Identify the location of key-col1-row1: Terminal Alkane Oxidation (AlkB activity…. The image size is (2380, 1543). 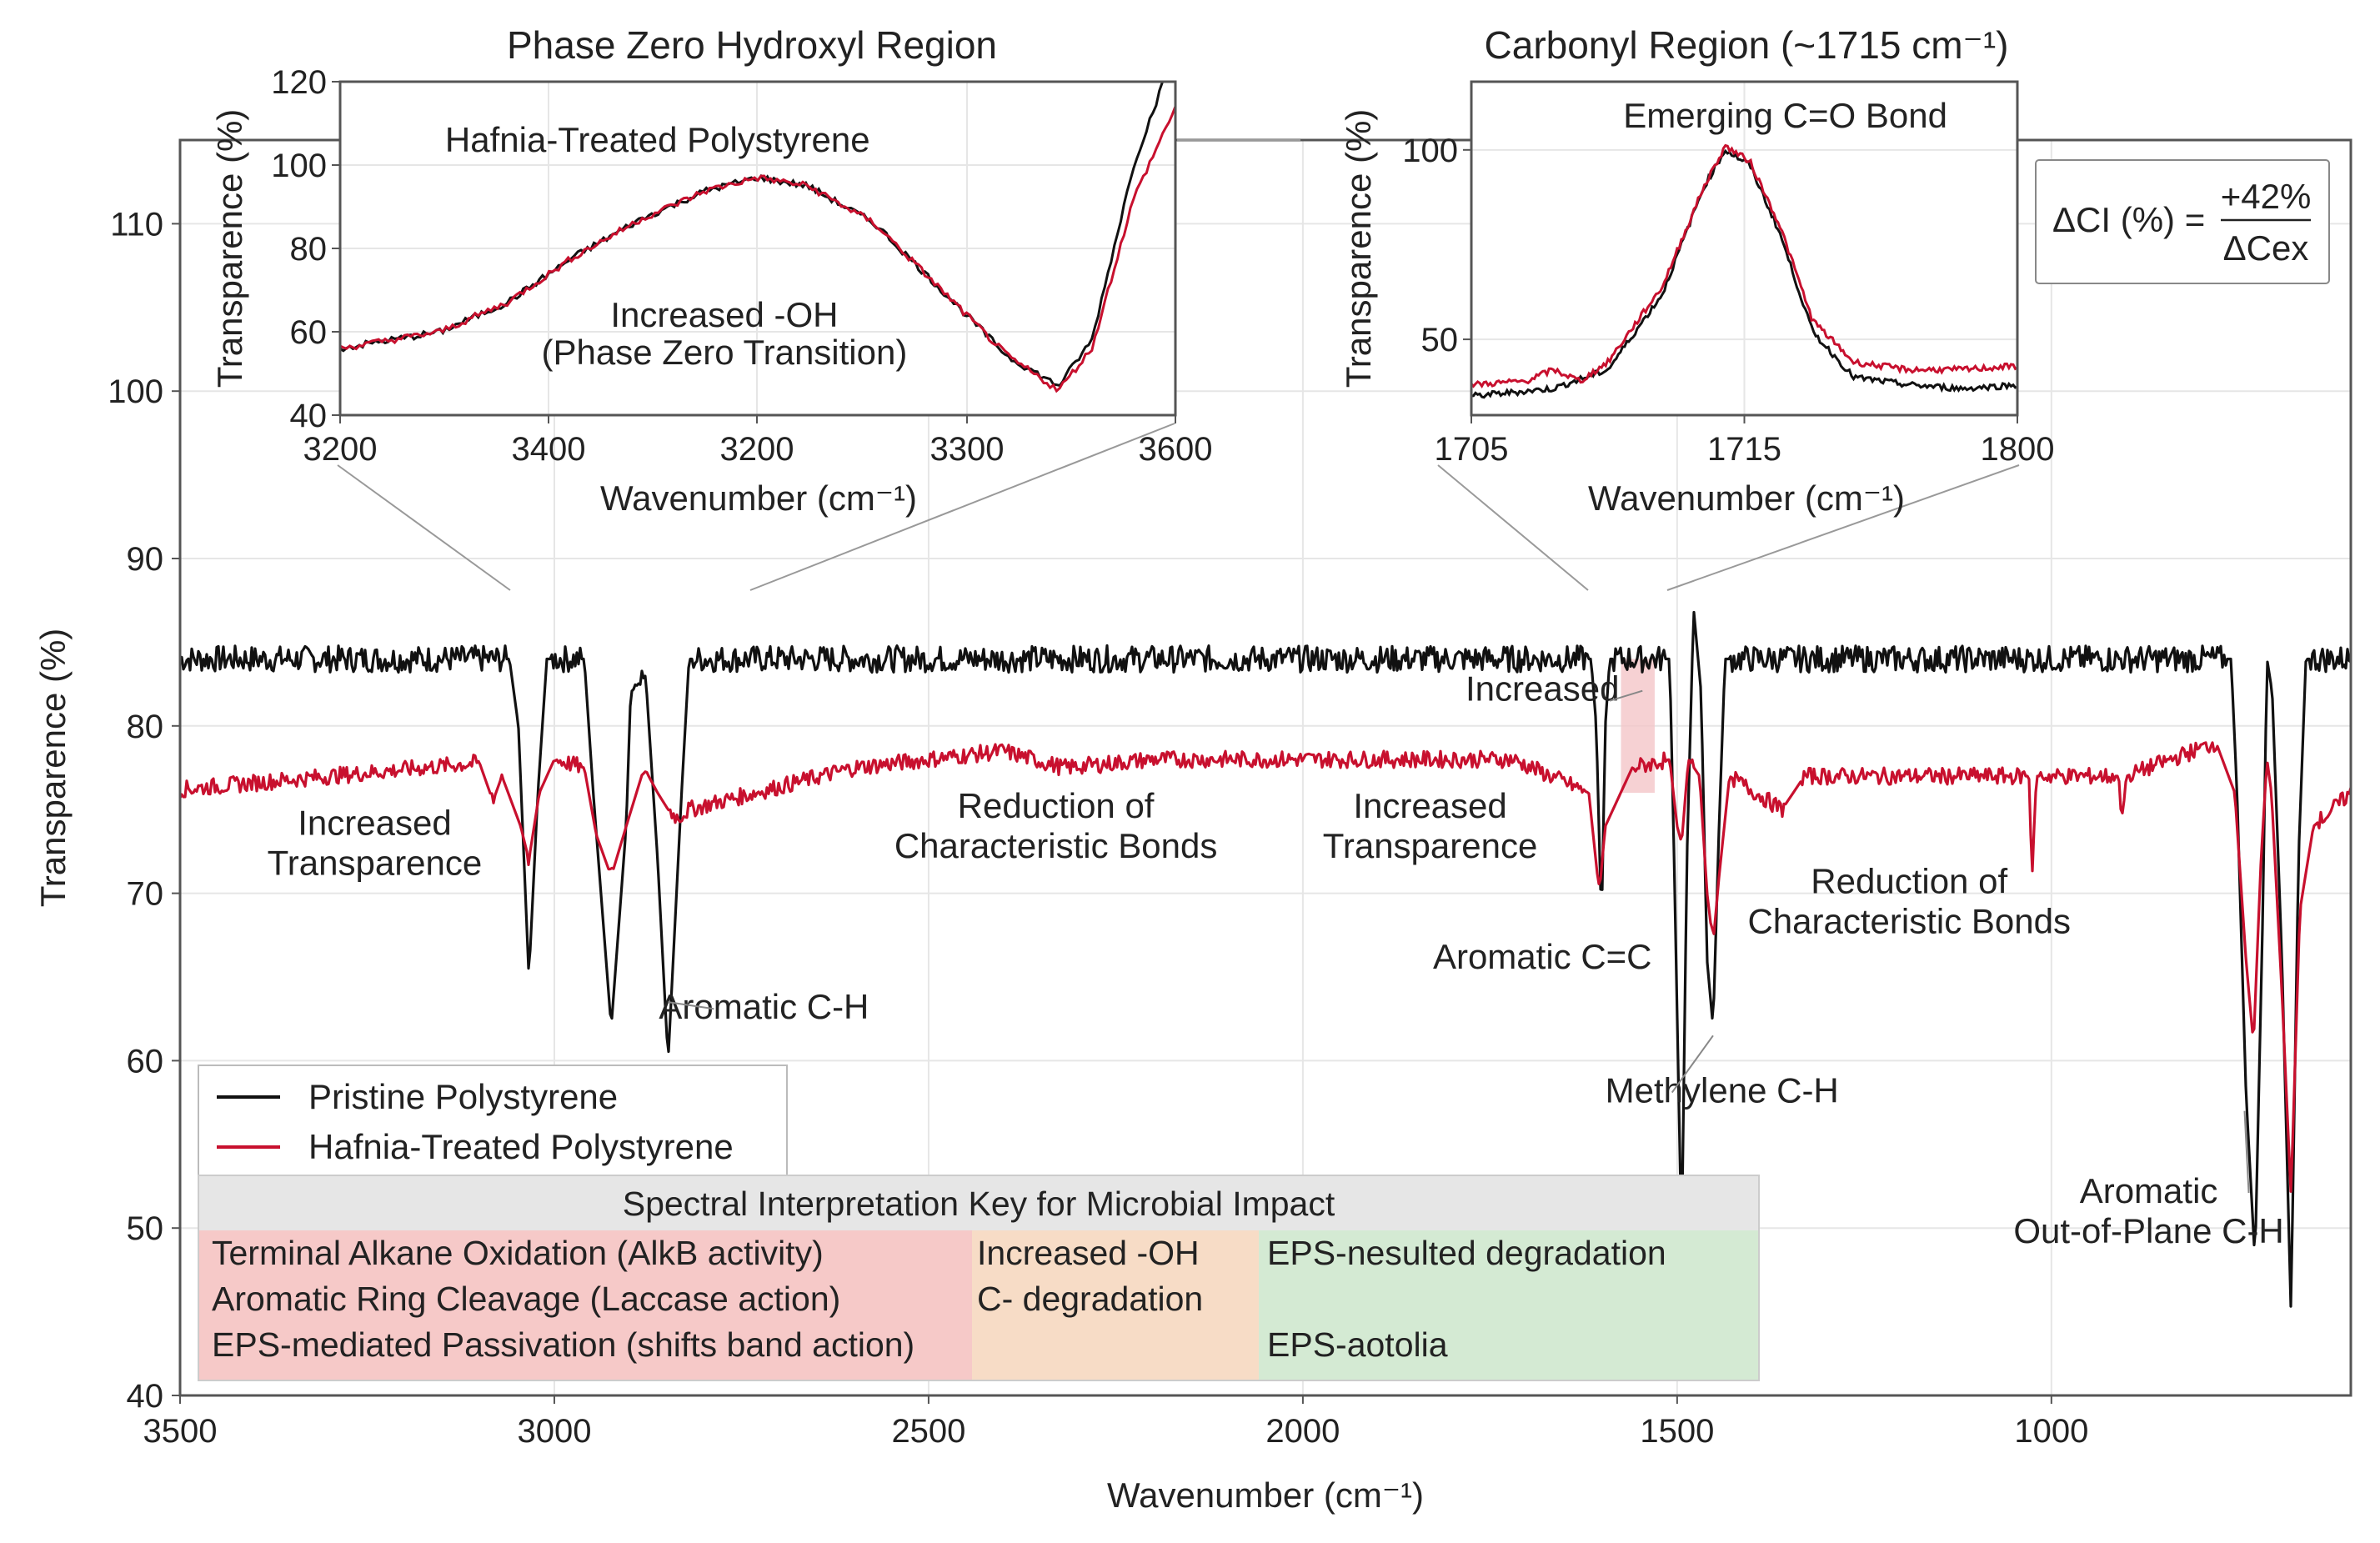
(518, 1253).